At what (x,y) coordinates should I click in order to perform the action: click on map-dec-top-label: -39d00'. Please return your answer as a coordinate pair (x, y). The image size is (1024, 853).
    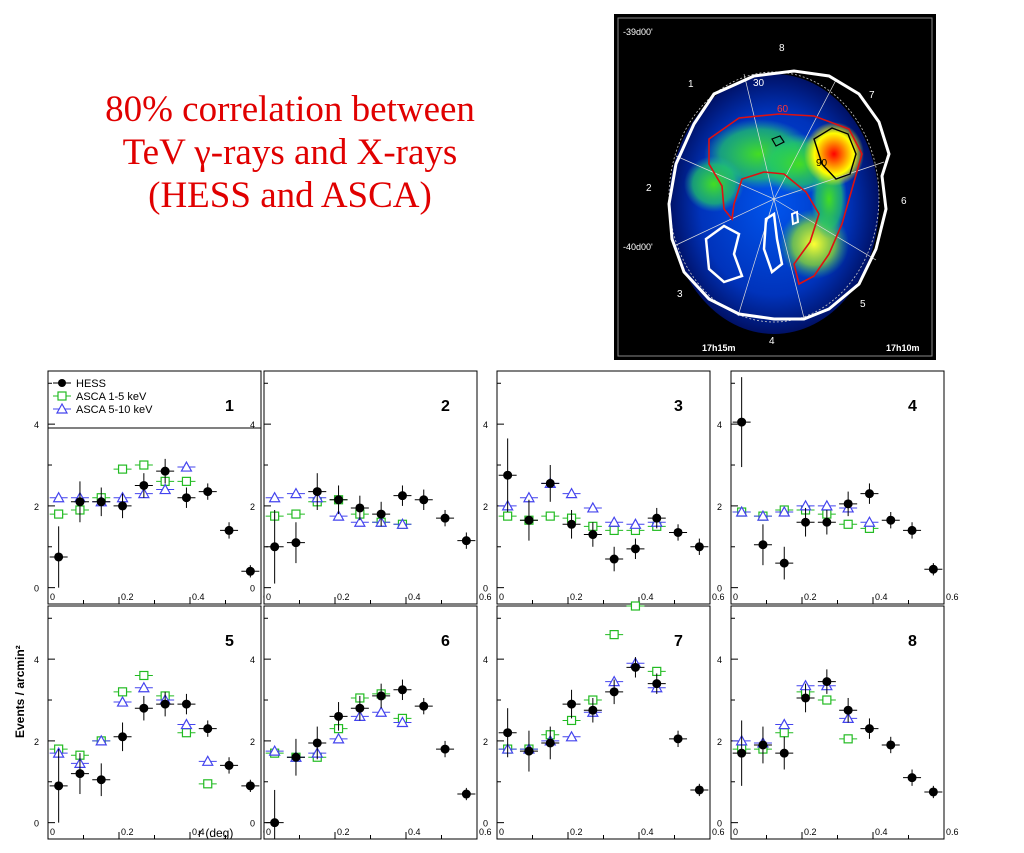
    Looking at the image, I should click on (638, 32).